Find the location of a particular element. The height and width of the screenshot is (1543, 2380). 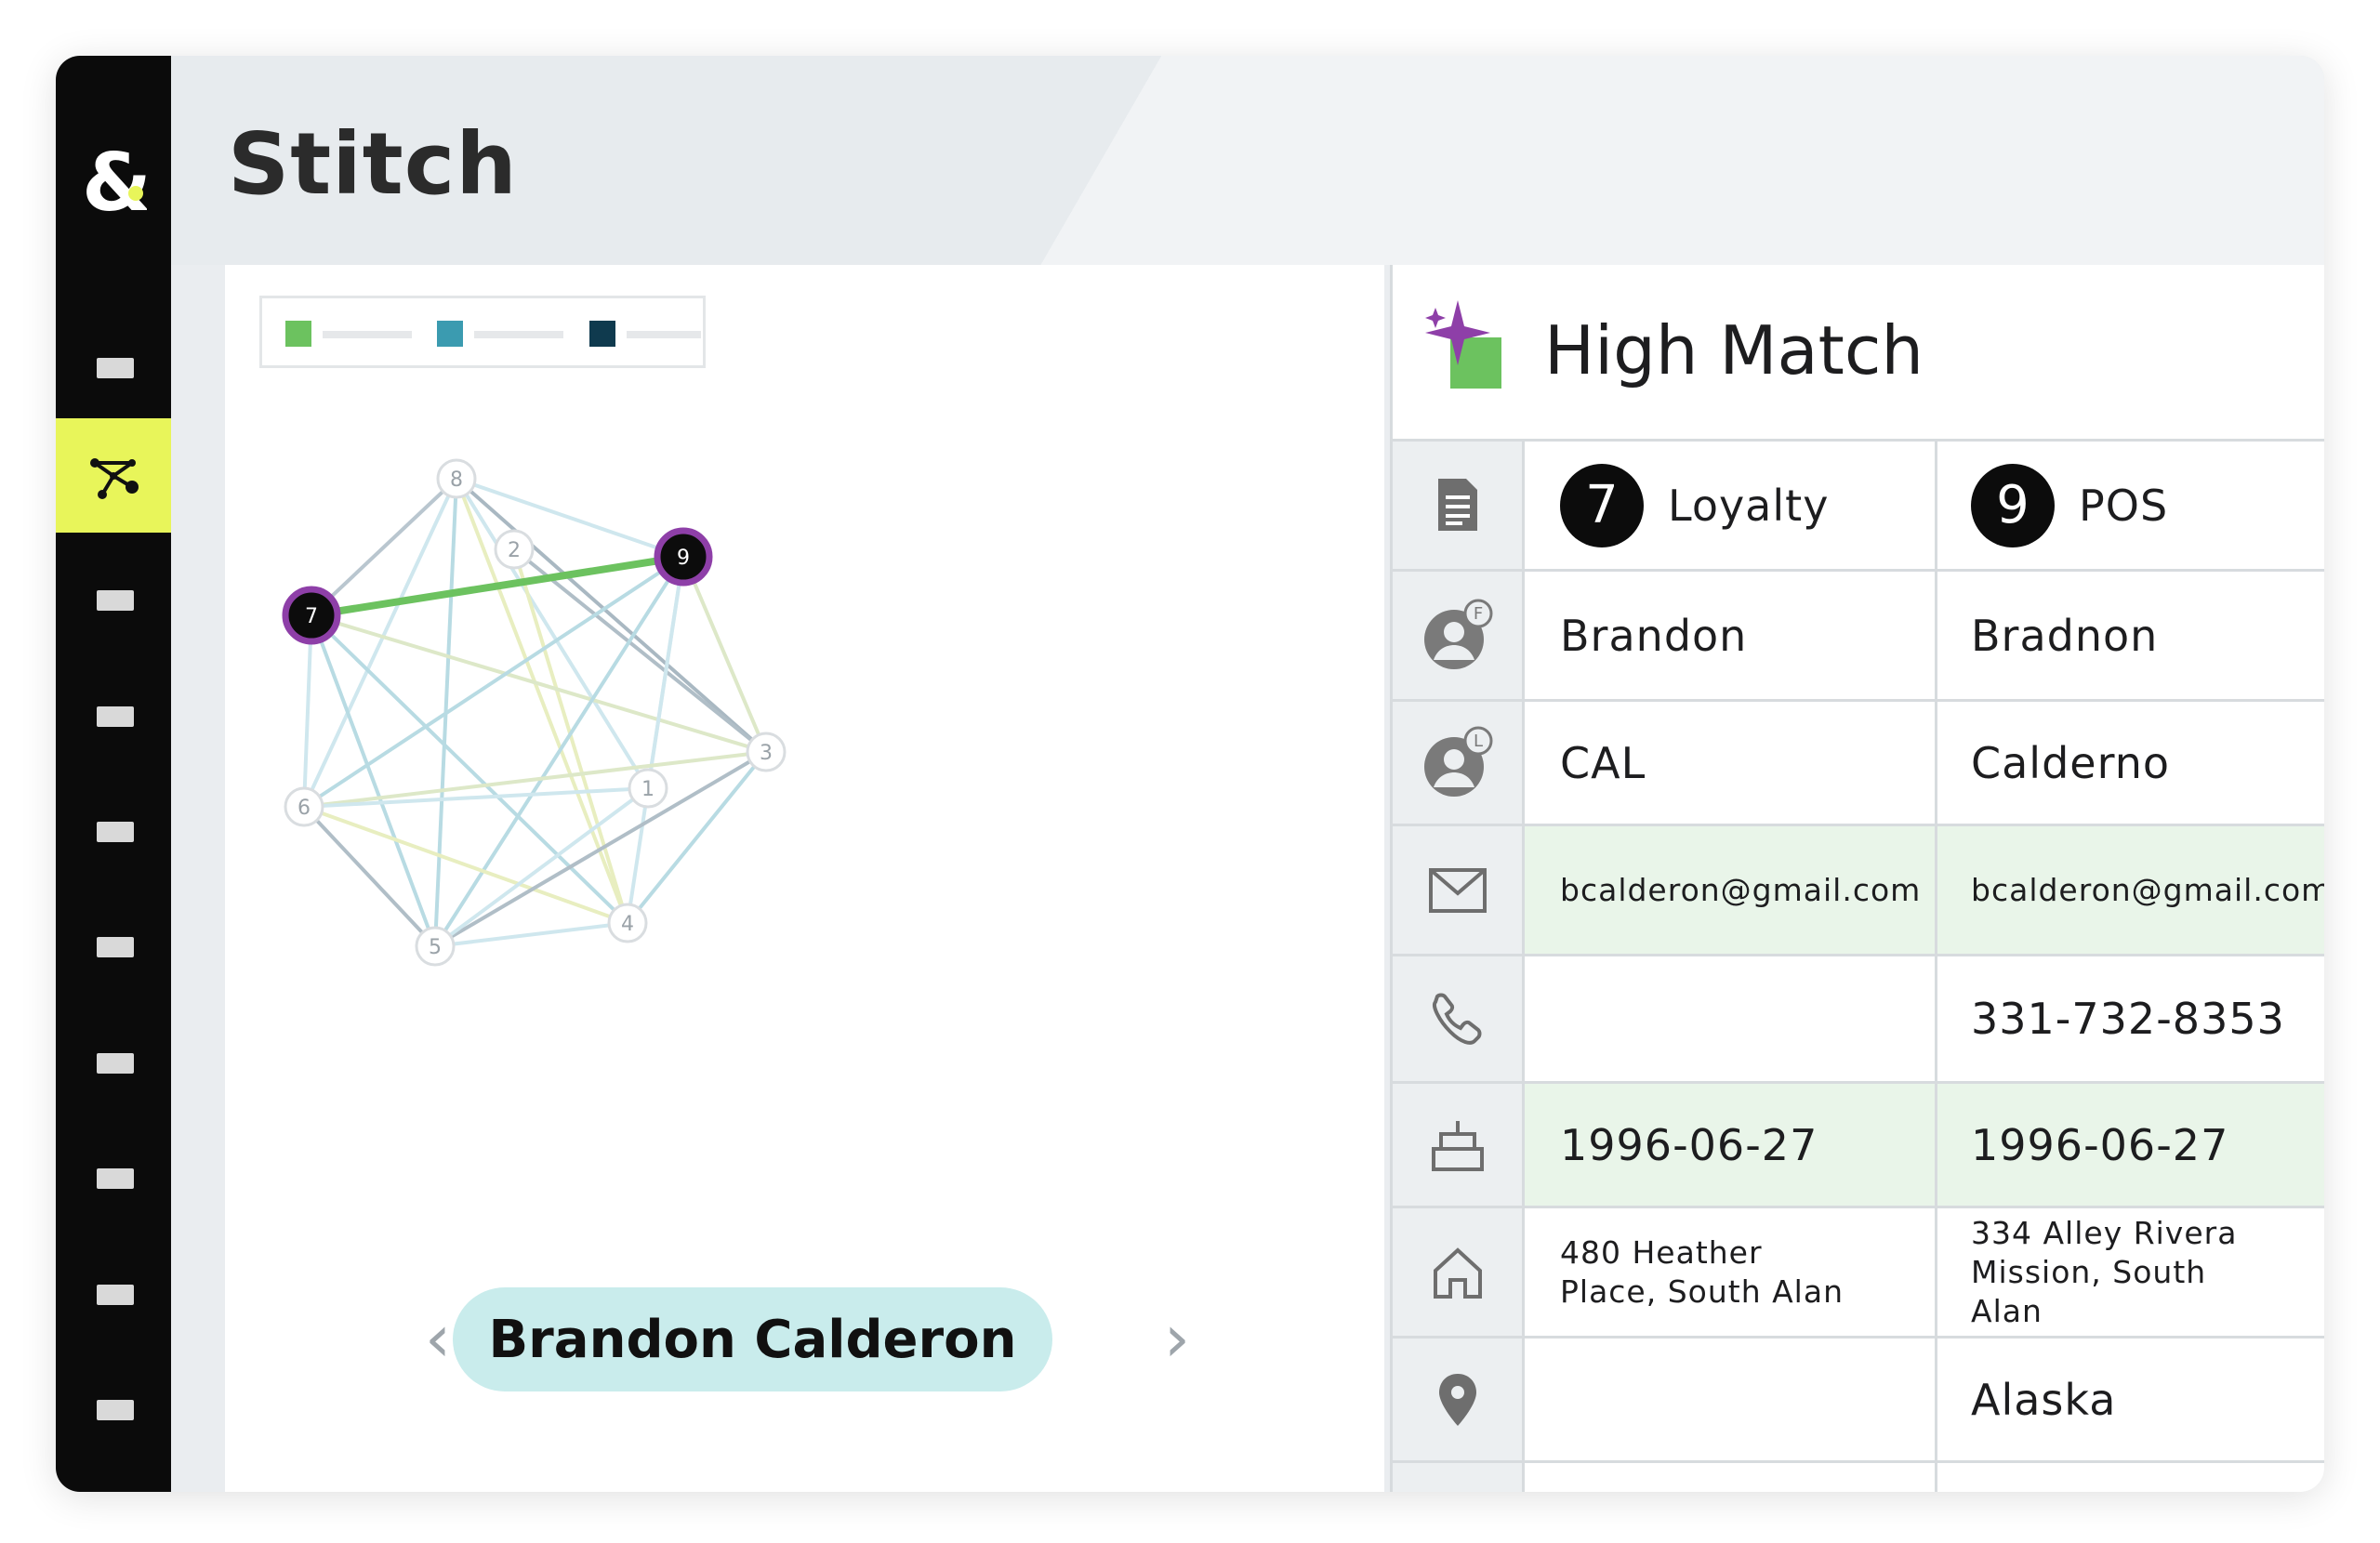

match-title: High Match is located at coordinates (1734, 350).